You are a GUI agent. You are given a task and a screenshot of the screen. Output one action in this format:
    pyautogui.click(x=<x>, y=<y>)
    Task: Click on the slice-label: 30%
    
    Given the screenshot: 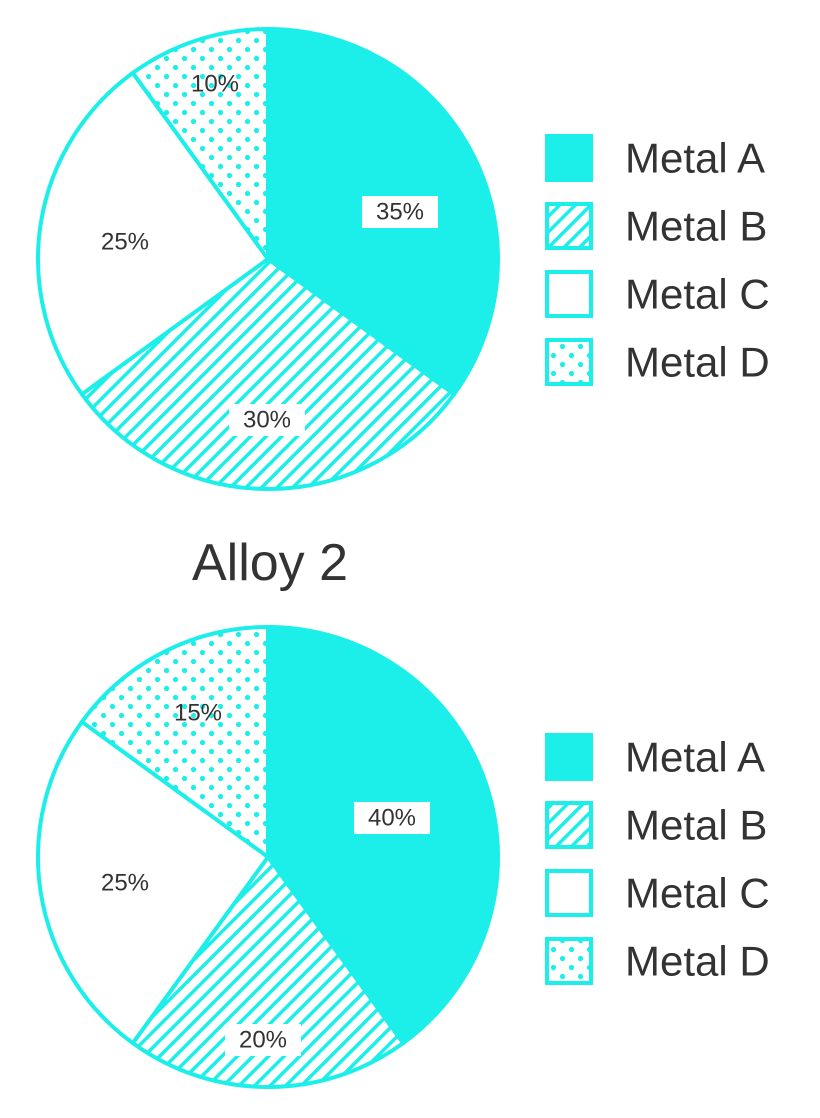 What is the action you would take?
    pyautogui.click(x=267, y=420)
    